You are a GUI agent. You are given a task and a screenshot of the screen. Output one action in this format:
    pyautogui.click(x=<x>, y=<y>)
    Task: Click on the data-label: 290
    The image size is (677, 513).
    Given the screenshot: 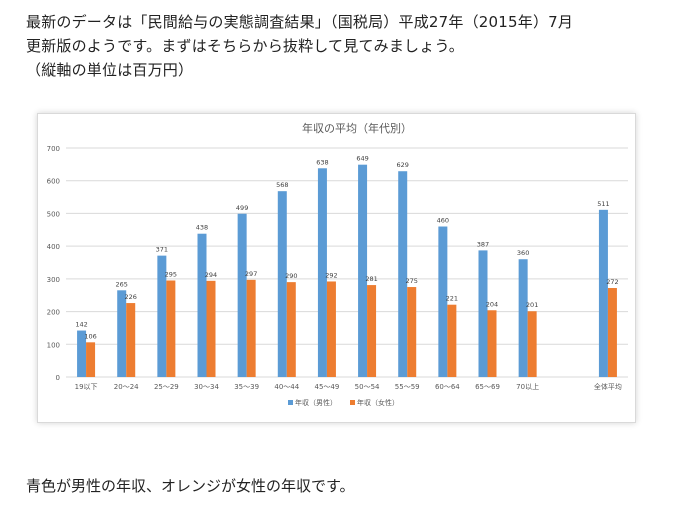 What is the action you would take?
    pyautogui.click(x=291, y=276)
    